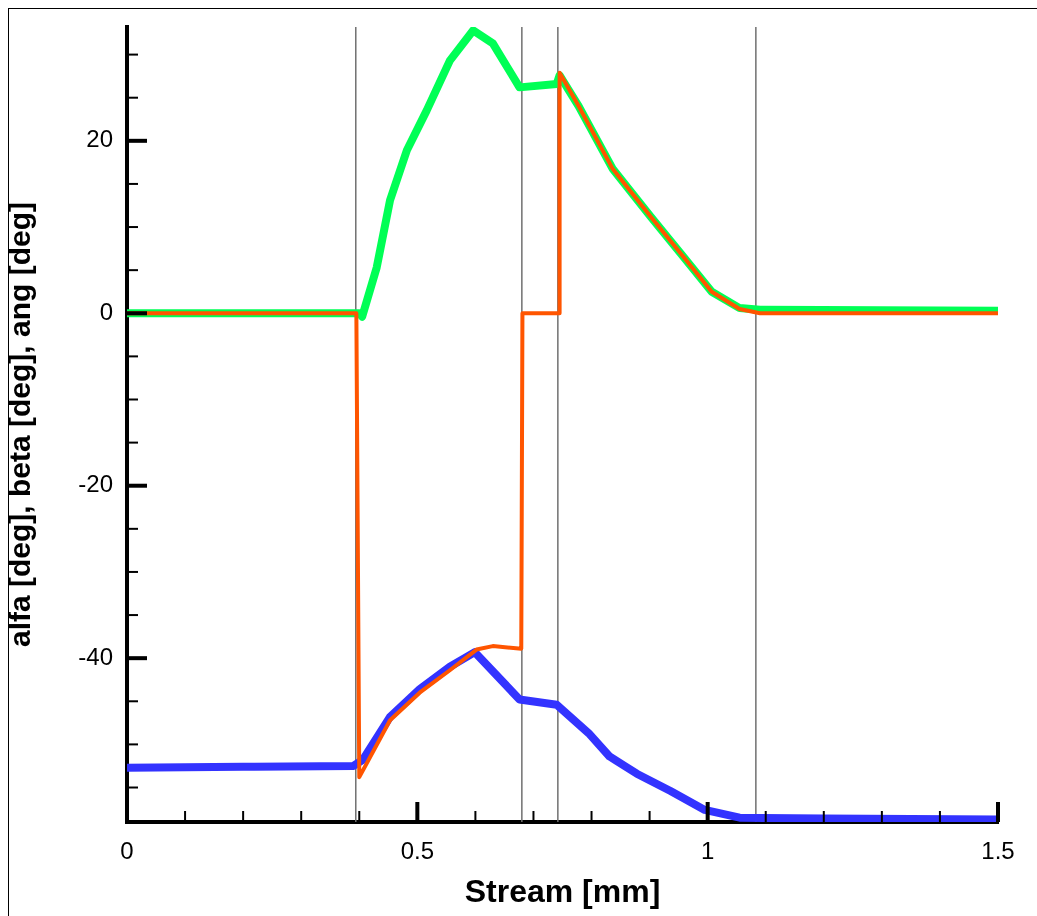  Describe the element at coordinates (99, 139) in the screenshot. I see `y-tick-label: 20` at that location.